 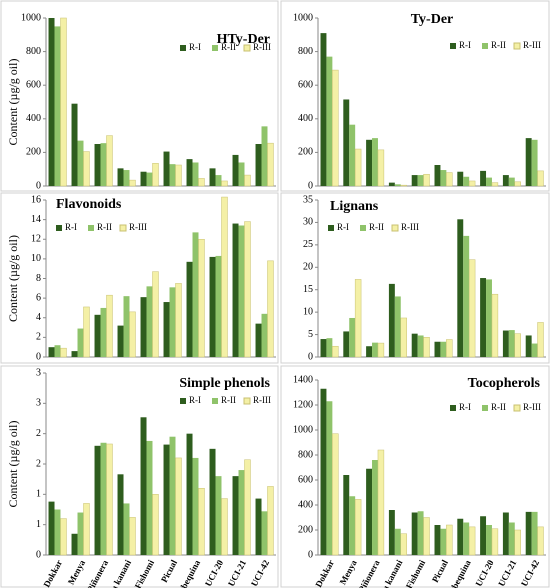 I want to click on chart-title: Simple phenols, so click(x=224, y=383).